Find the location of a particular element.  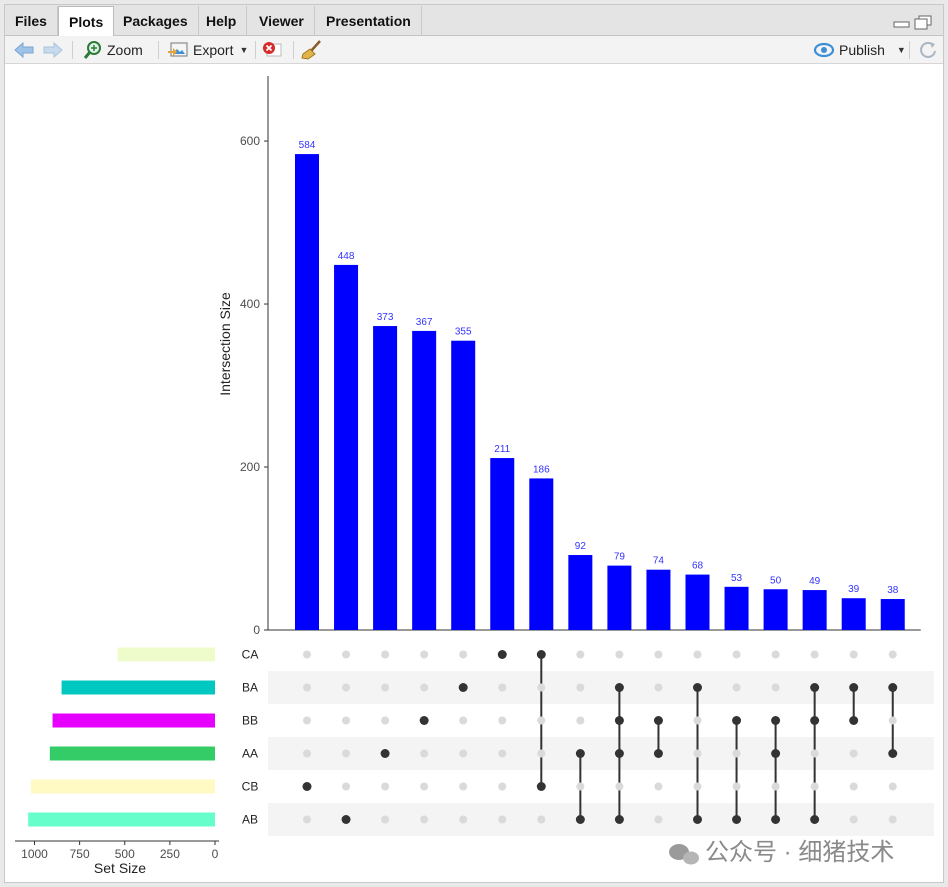

export-label: Export is located at coordinates (213, 50).